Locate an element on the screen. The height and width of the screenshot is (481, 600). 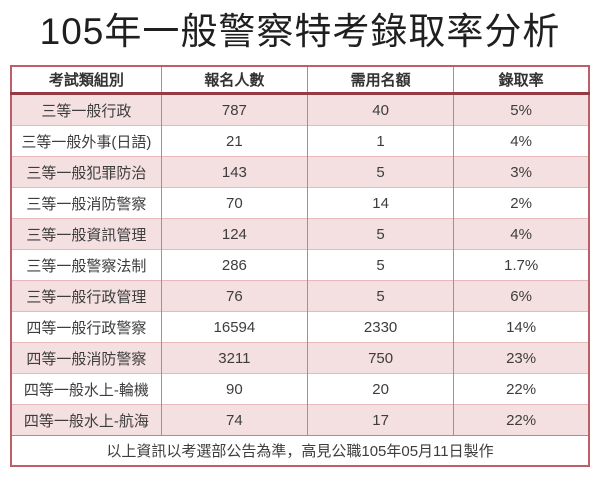
table-header: 考試類組別 報名人數 需用名額 錄取率 is located at coordinates (300, 81).